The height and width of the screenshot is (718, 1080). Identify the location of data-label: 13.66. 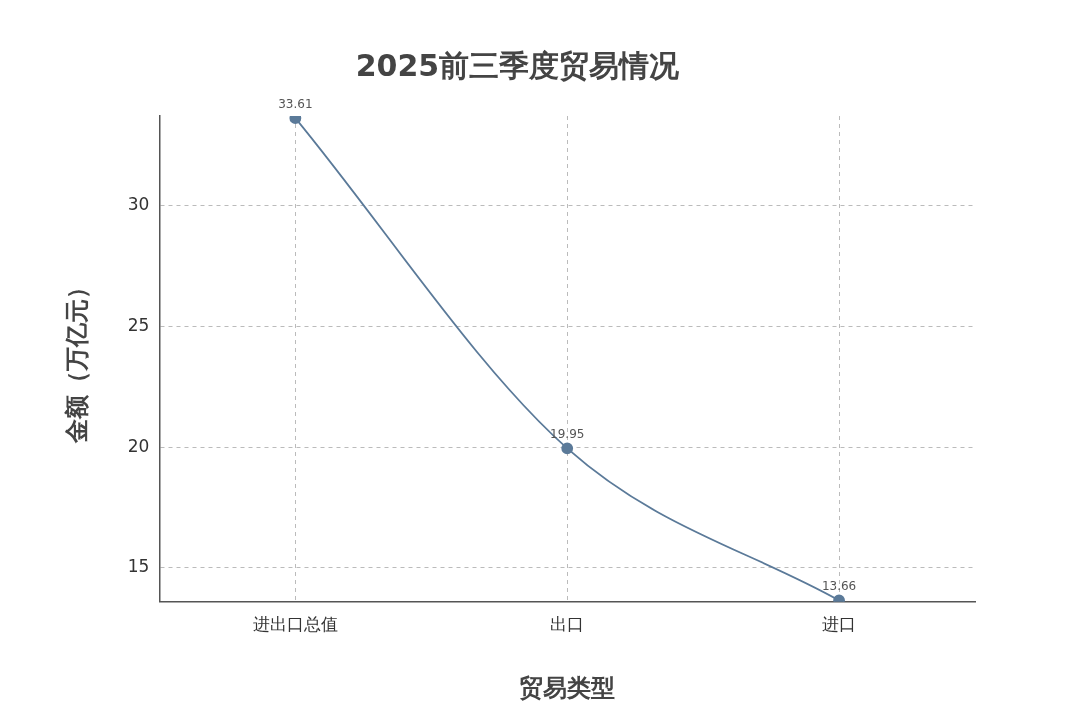
(839, 586).